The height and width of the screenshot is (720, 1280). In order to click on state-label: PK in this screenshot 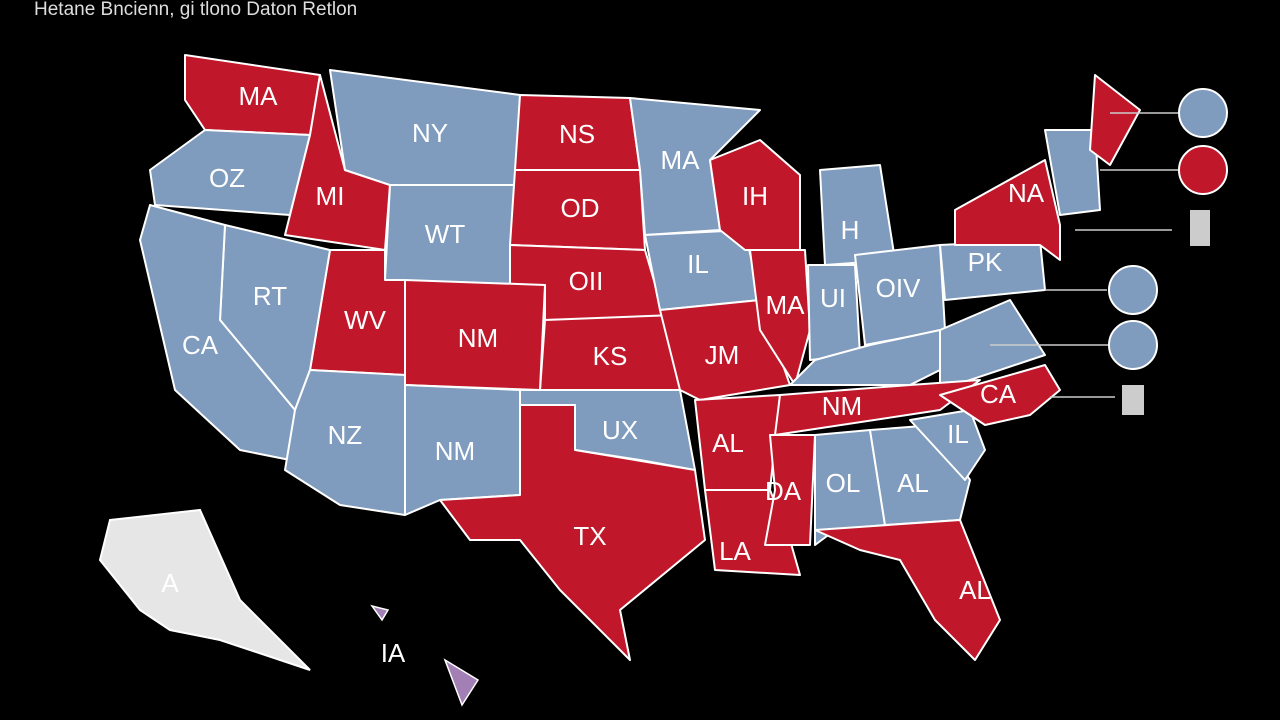, I will do `click(985, 262)`.